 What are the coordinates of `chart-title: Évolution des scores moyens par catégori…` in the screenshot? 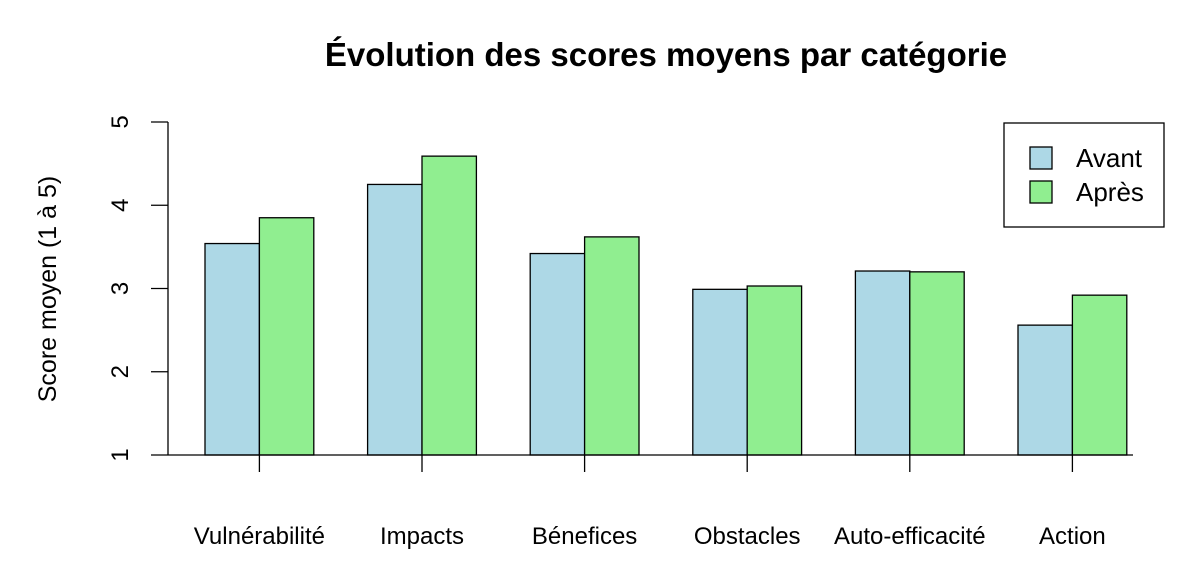 It's located at (666, 54).